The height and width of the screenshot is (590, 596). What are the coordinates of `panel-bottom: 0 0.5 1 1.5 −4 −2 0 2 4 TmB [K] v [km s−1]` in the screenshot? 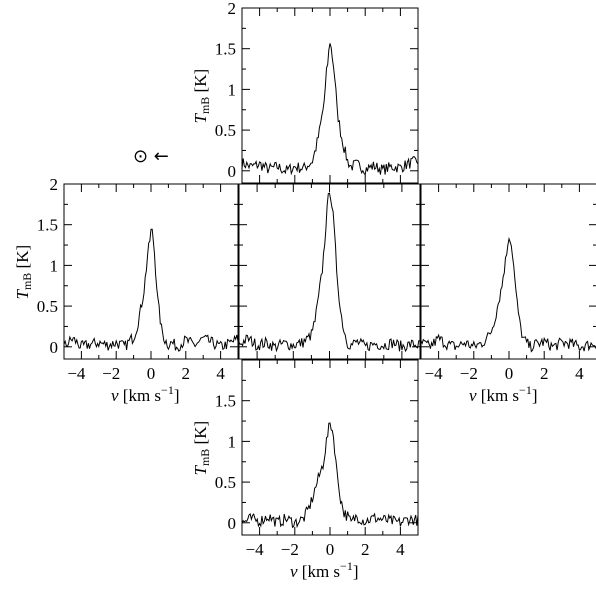 It's located at (305, 470).